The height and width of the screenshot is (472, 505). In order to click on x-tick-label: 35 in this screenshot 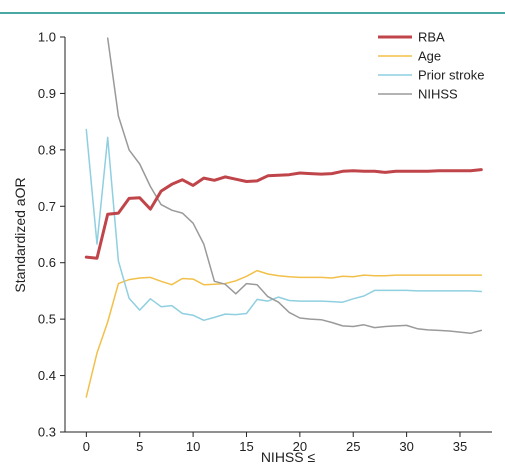, I will do `click(460, 446)`.